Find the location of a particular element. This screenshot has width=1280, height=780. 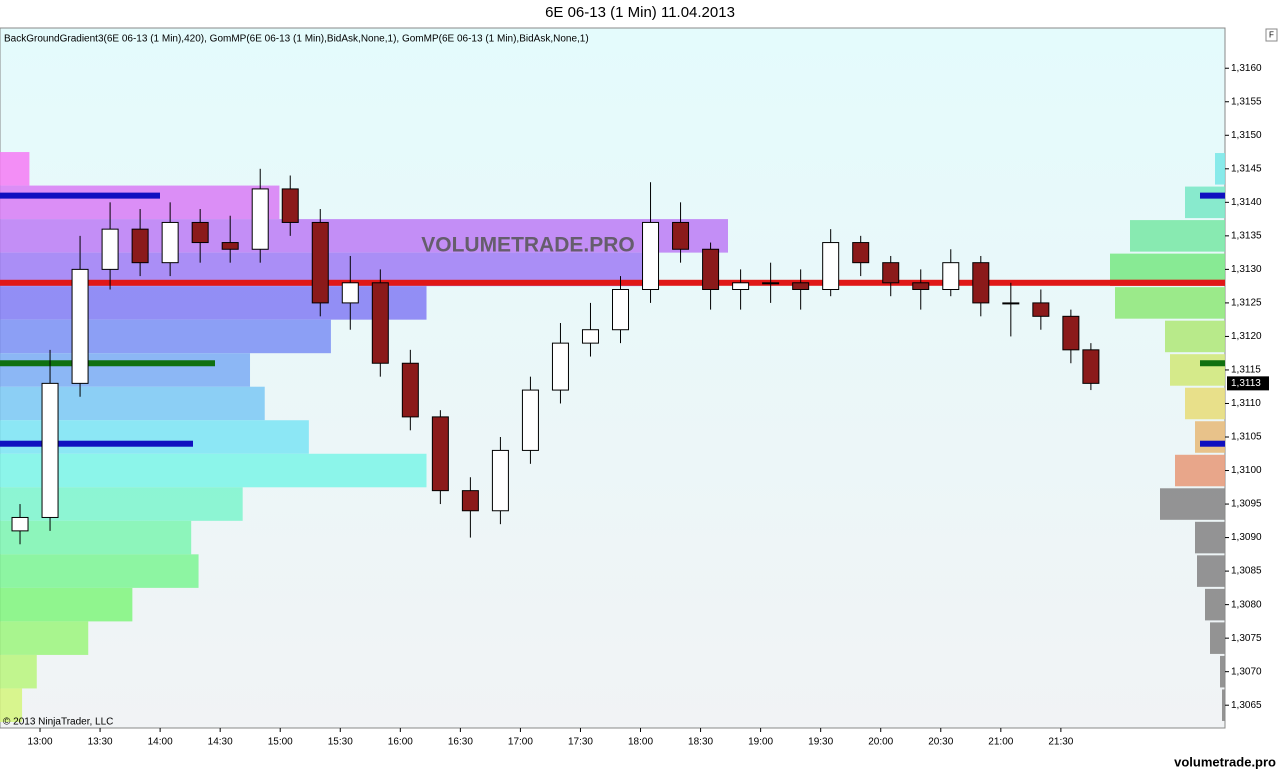

y-tick-label: 1,3115 is located at coordinates (1246, 370).